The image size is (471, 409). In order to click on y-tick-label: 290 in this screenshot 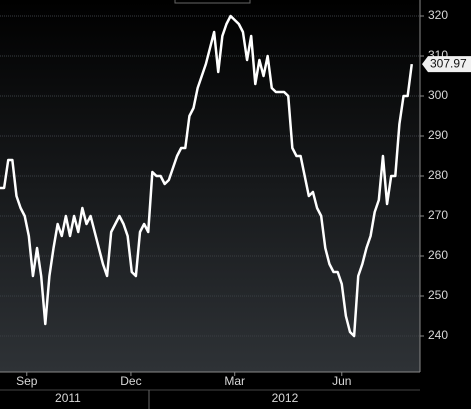, I will do `click(438, 135)`.